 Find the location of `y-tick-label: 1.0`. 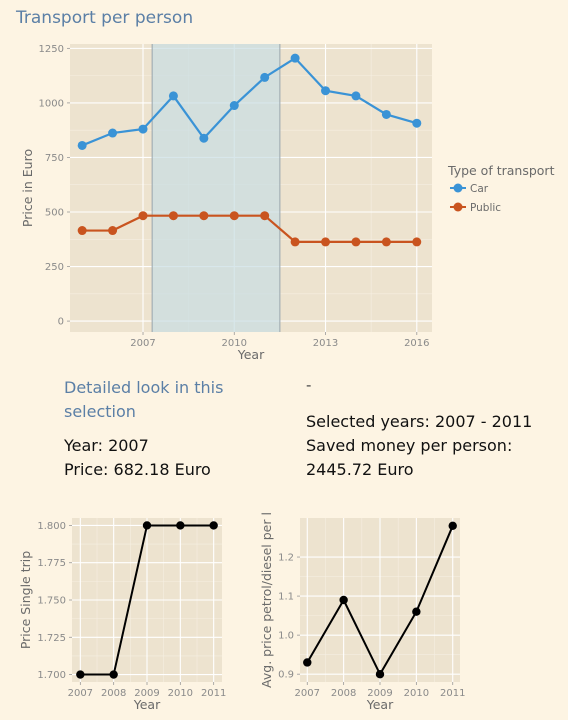

y-tick-label: 1.0 is located at coordinates (286, 636).